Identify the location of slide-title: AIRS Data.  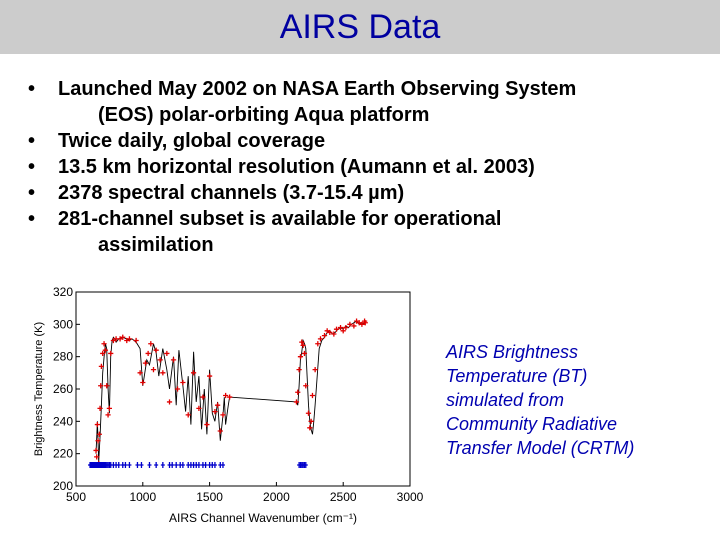
(360, 26).